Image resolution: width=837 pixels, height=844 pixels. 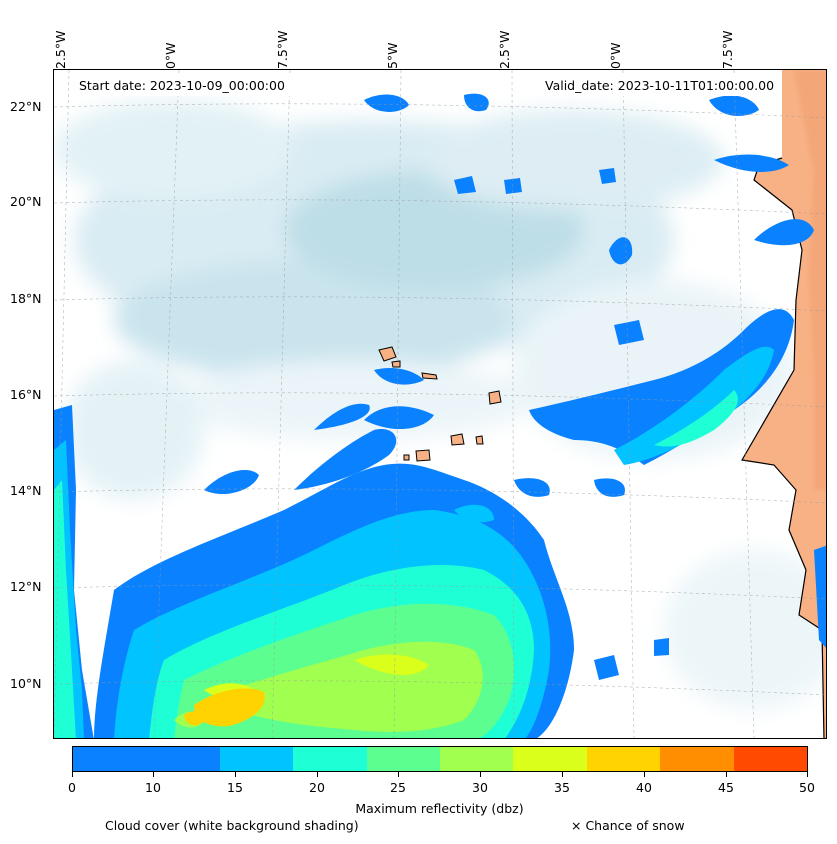 I want to click on colorbar-tick-label: 45, so click(x=726, y=787).